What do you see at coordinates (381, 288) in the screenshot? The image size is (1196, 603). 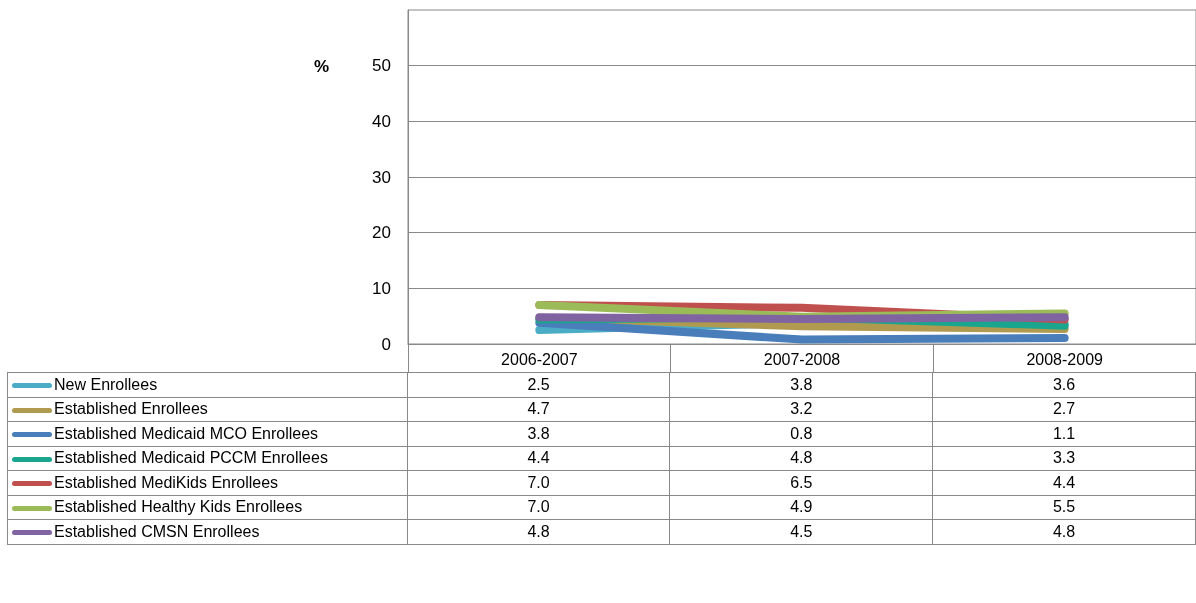 I see `y-tick-label: 10` at bounding box center [381, 288].